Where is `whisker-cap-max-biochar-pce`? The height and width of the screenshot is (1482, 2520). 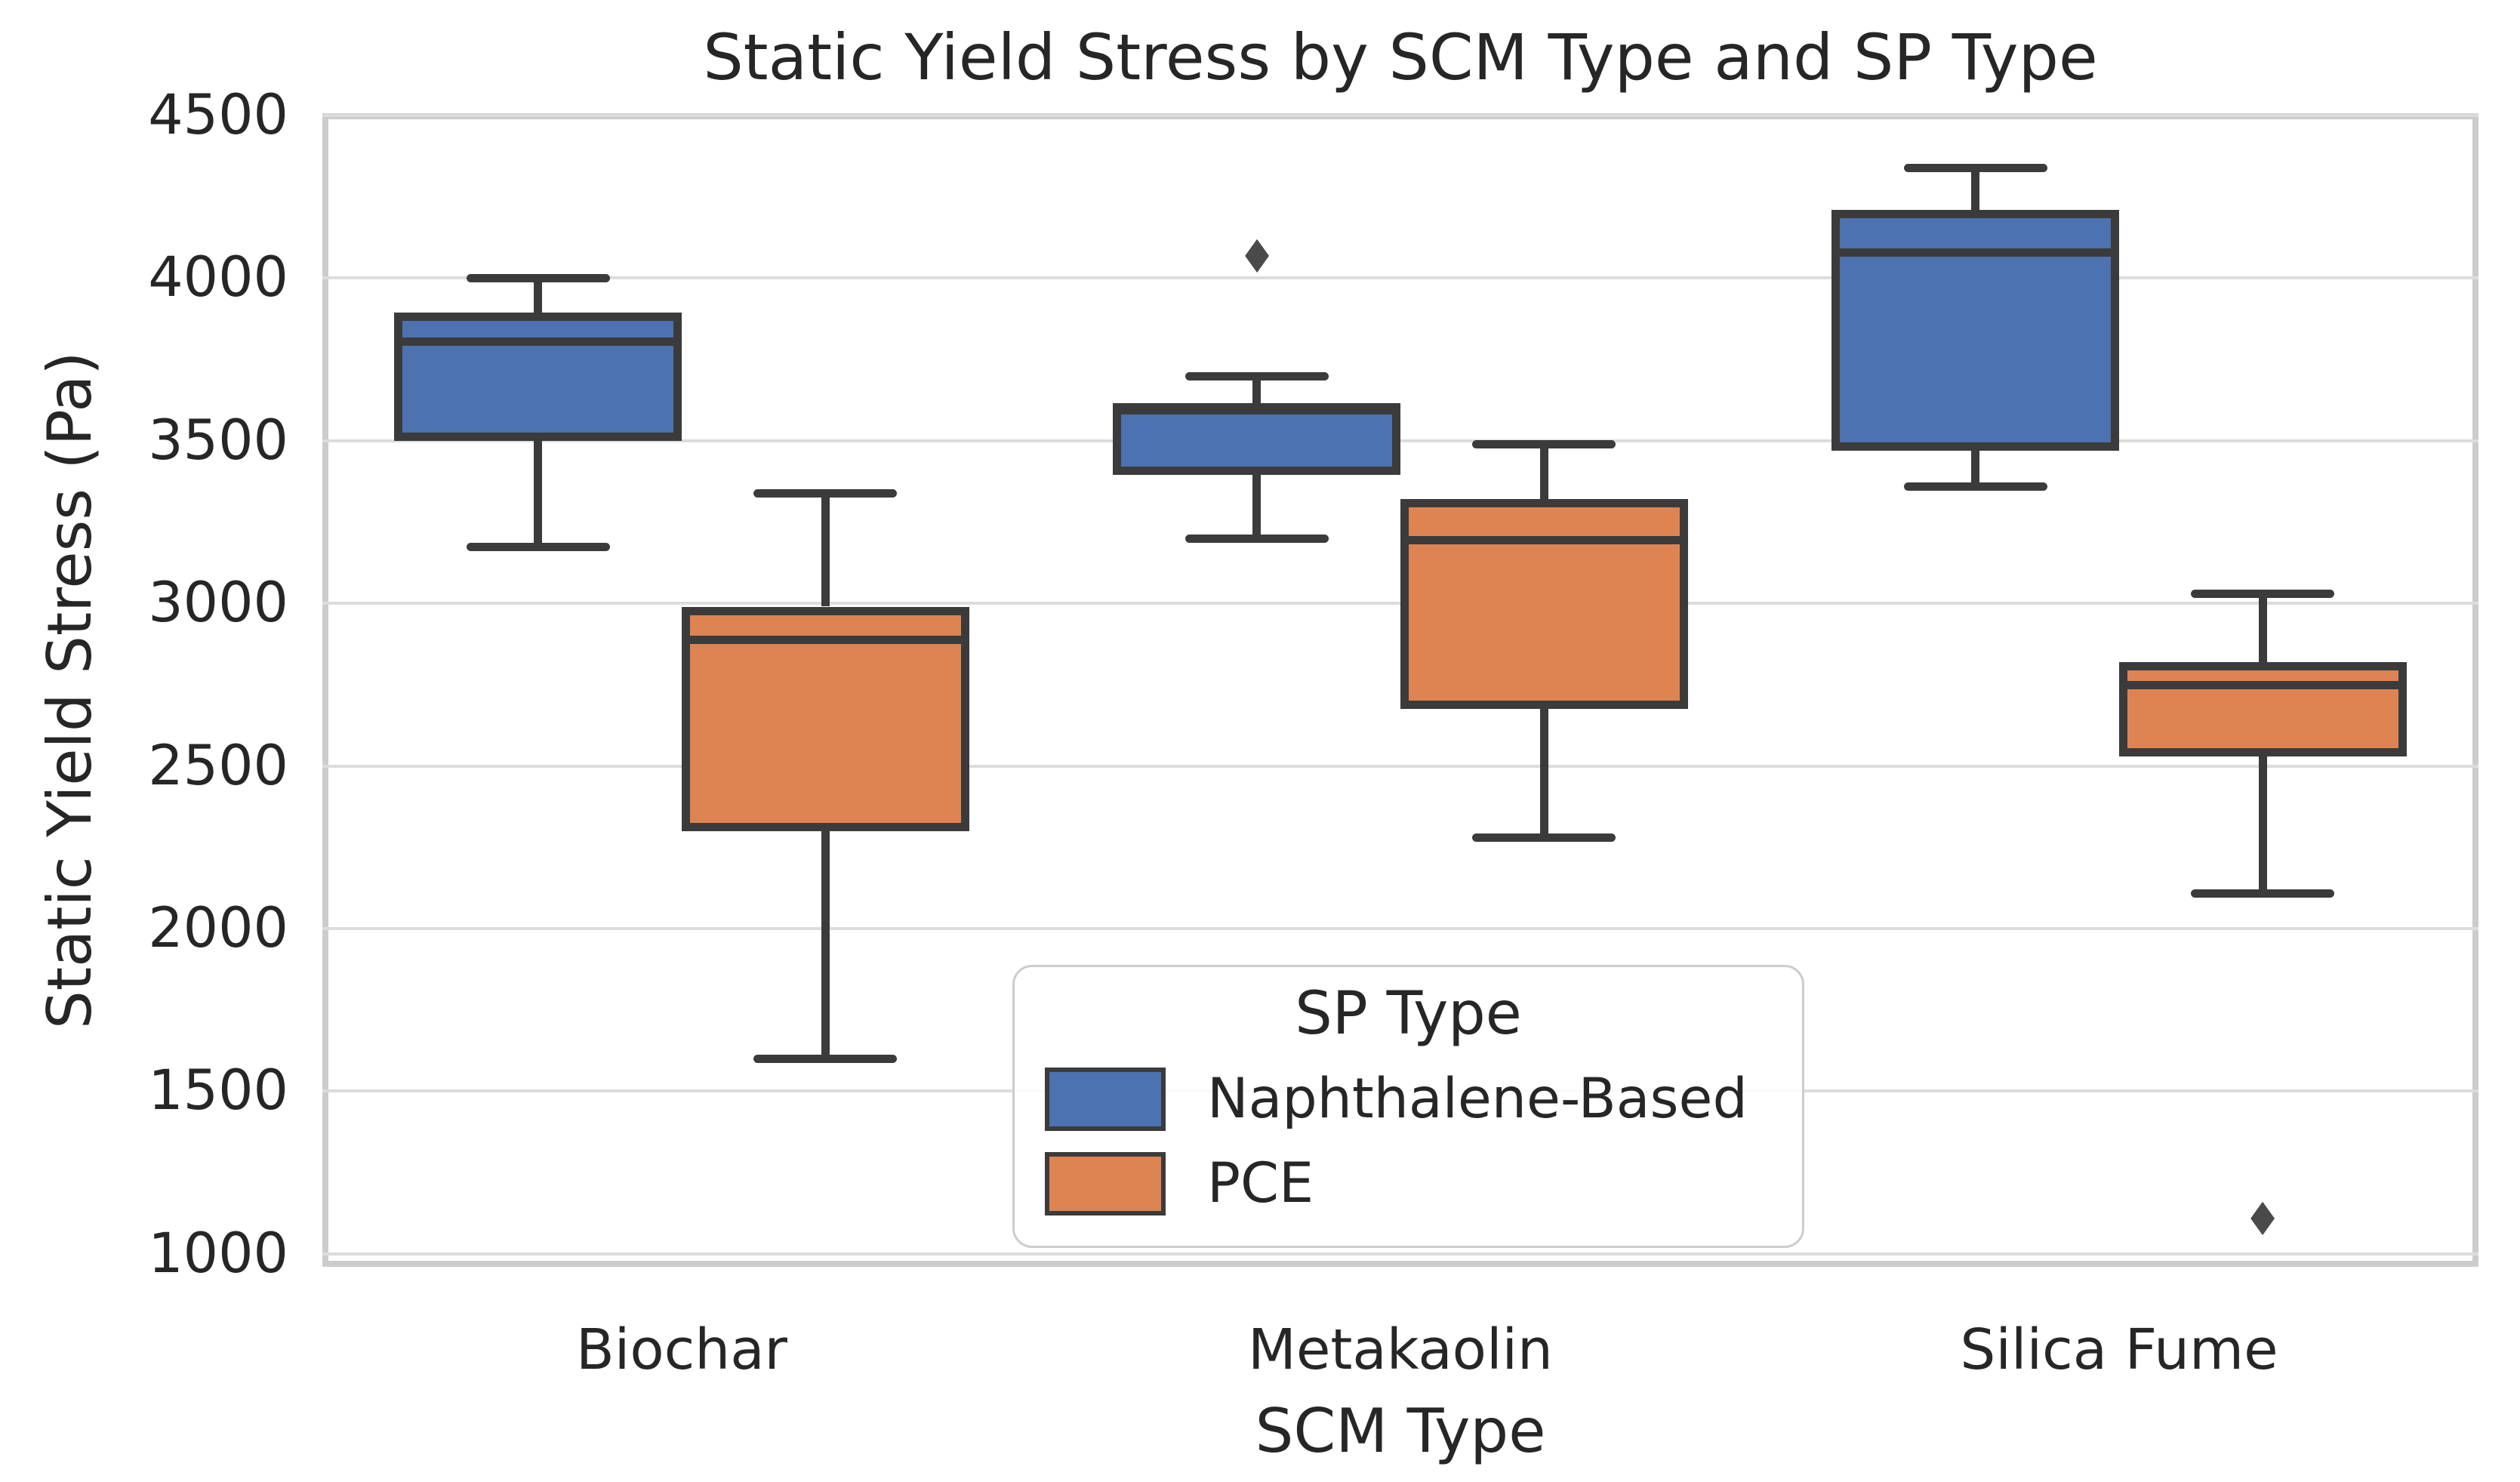 whisker-cap-max-biochar-pce is located at coordinates (825, 493).